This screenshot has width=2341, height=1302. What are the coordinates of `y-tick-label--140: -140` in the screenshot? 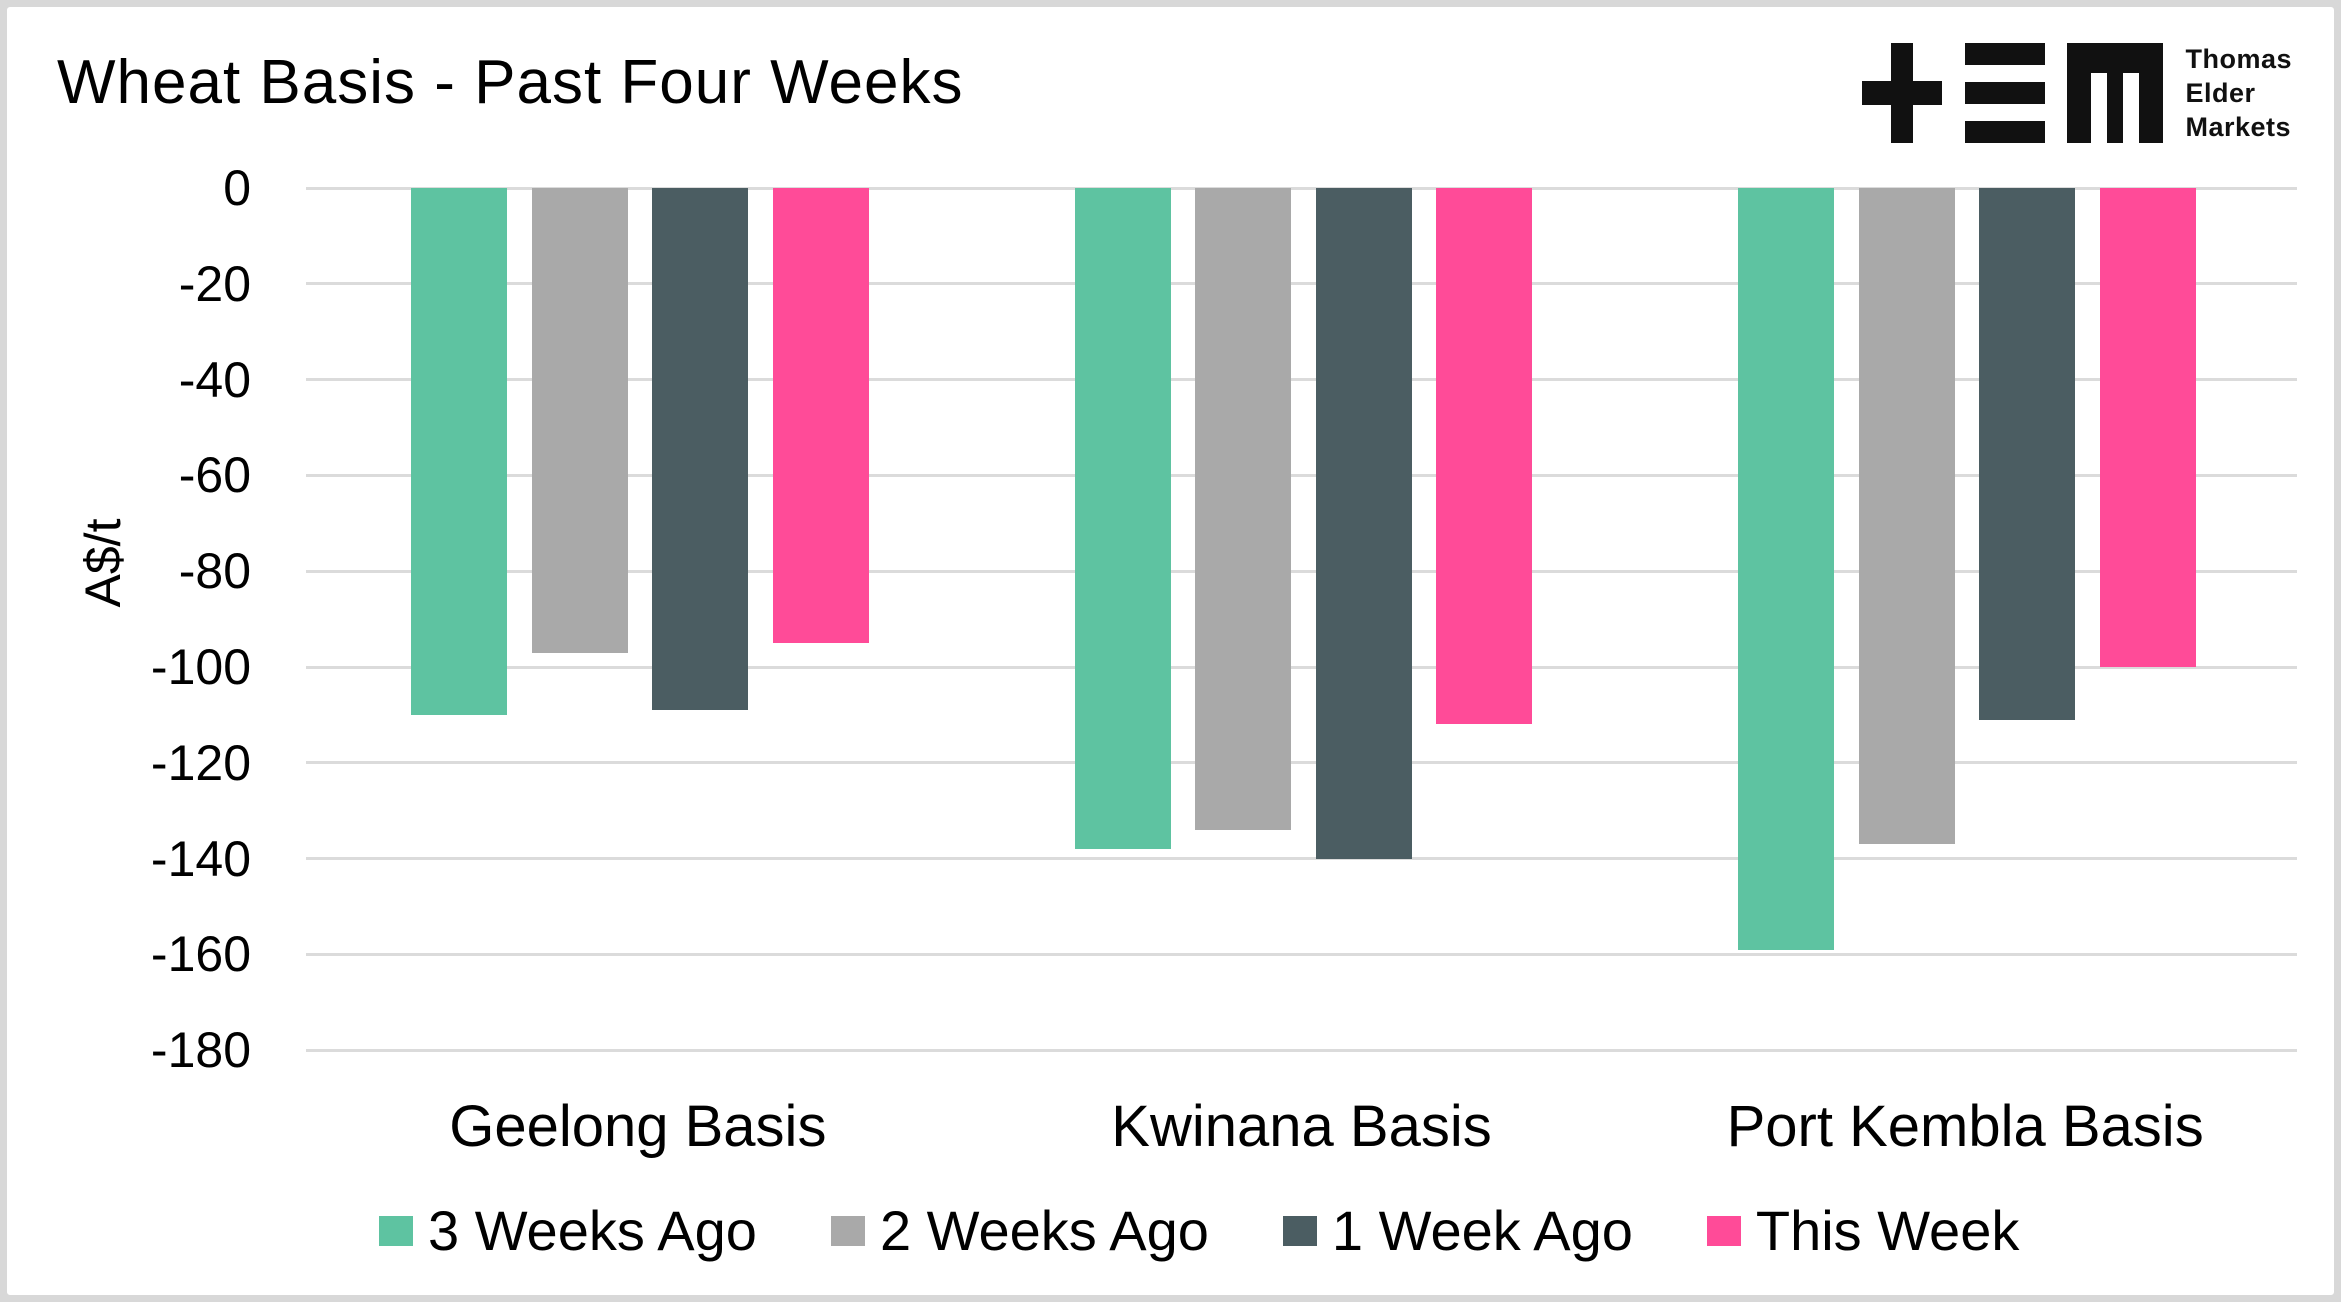 It's located at (200, 858).